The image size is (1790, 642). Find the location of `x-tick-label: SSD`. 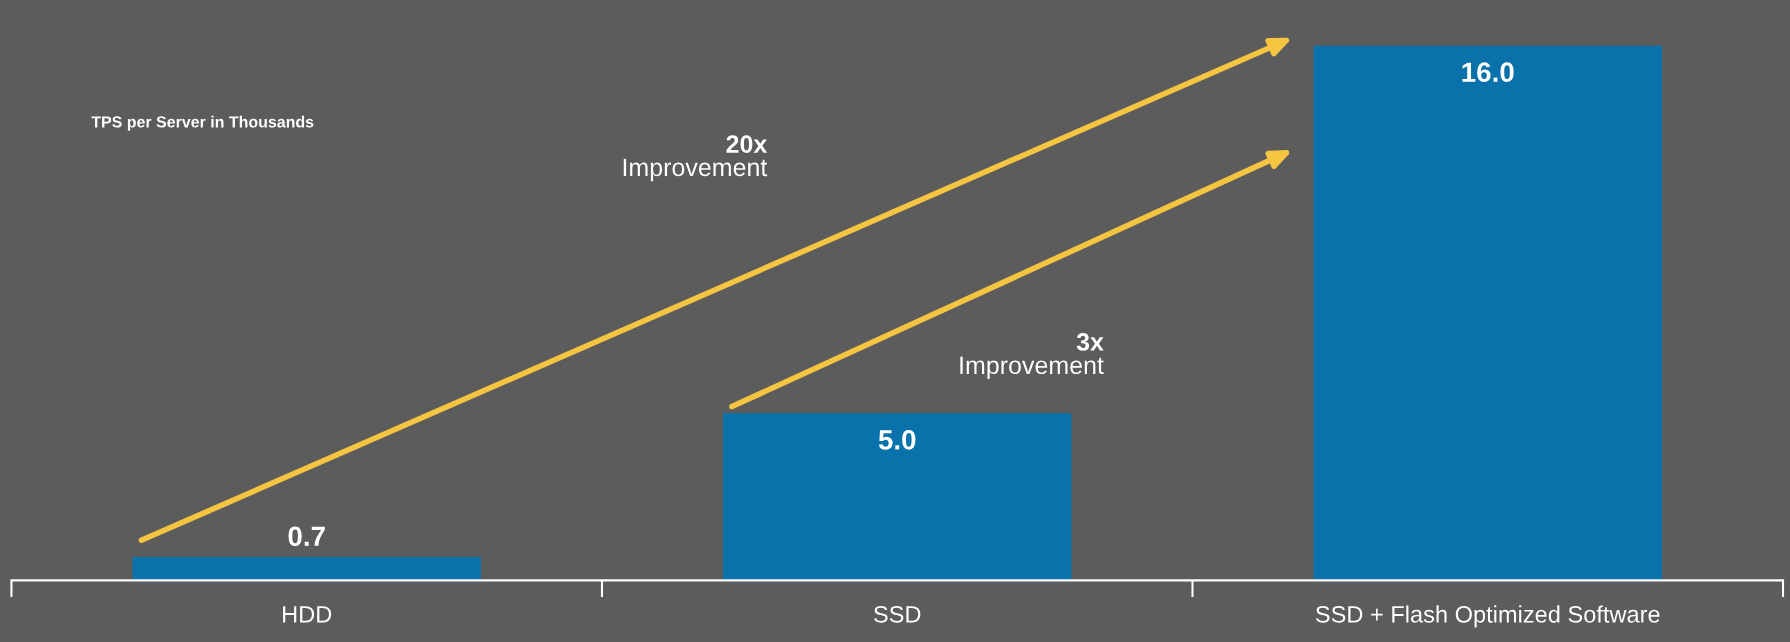

x-tick-label: SSD is located at coordinates (897, 614).